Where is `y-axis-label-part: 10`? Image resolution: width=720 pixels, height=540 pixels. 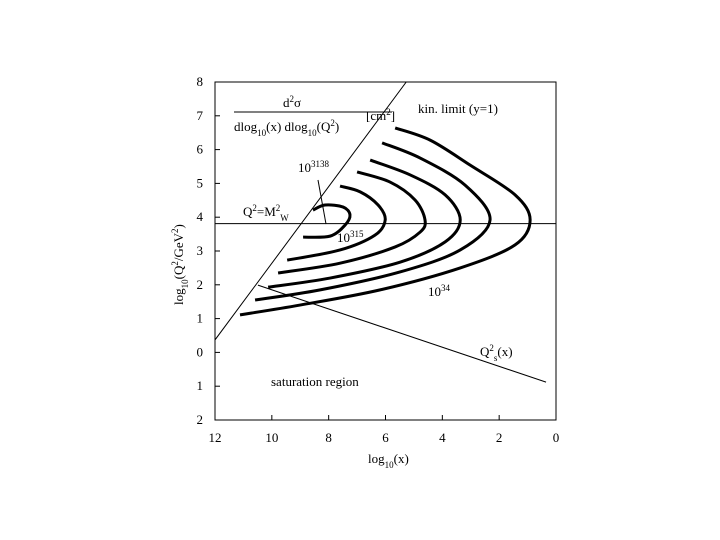 y-axis-label-part: 10 is located at coordinates (185, 284).